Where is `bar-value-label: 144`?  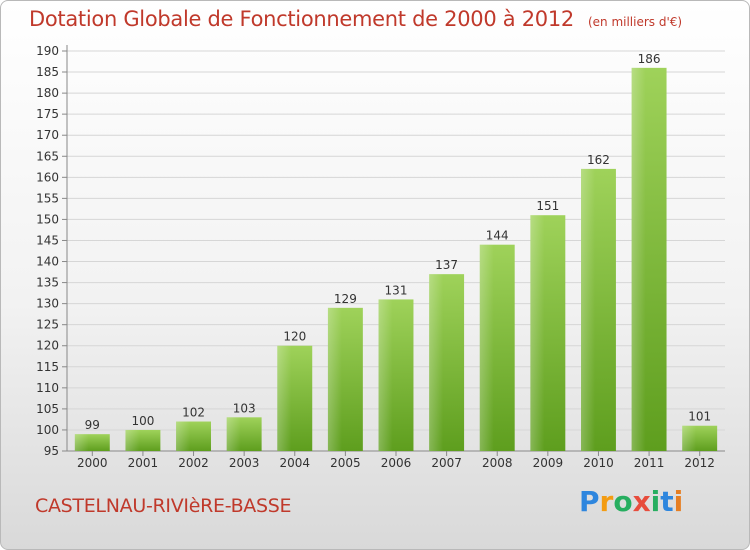 bar-value-label: 144 is located at coordinates (497, 236).